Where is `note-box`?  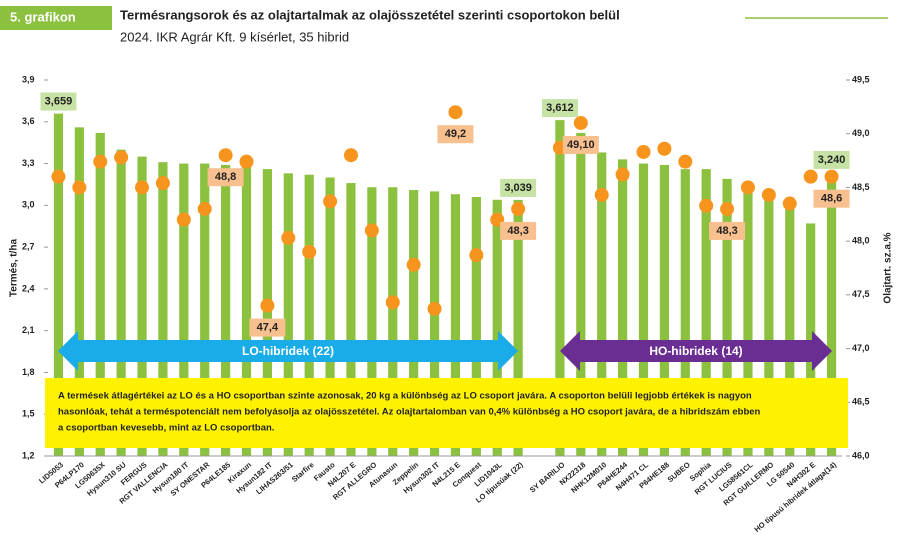 note-box is located at coordinates (446, 413).